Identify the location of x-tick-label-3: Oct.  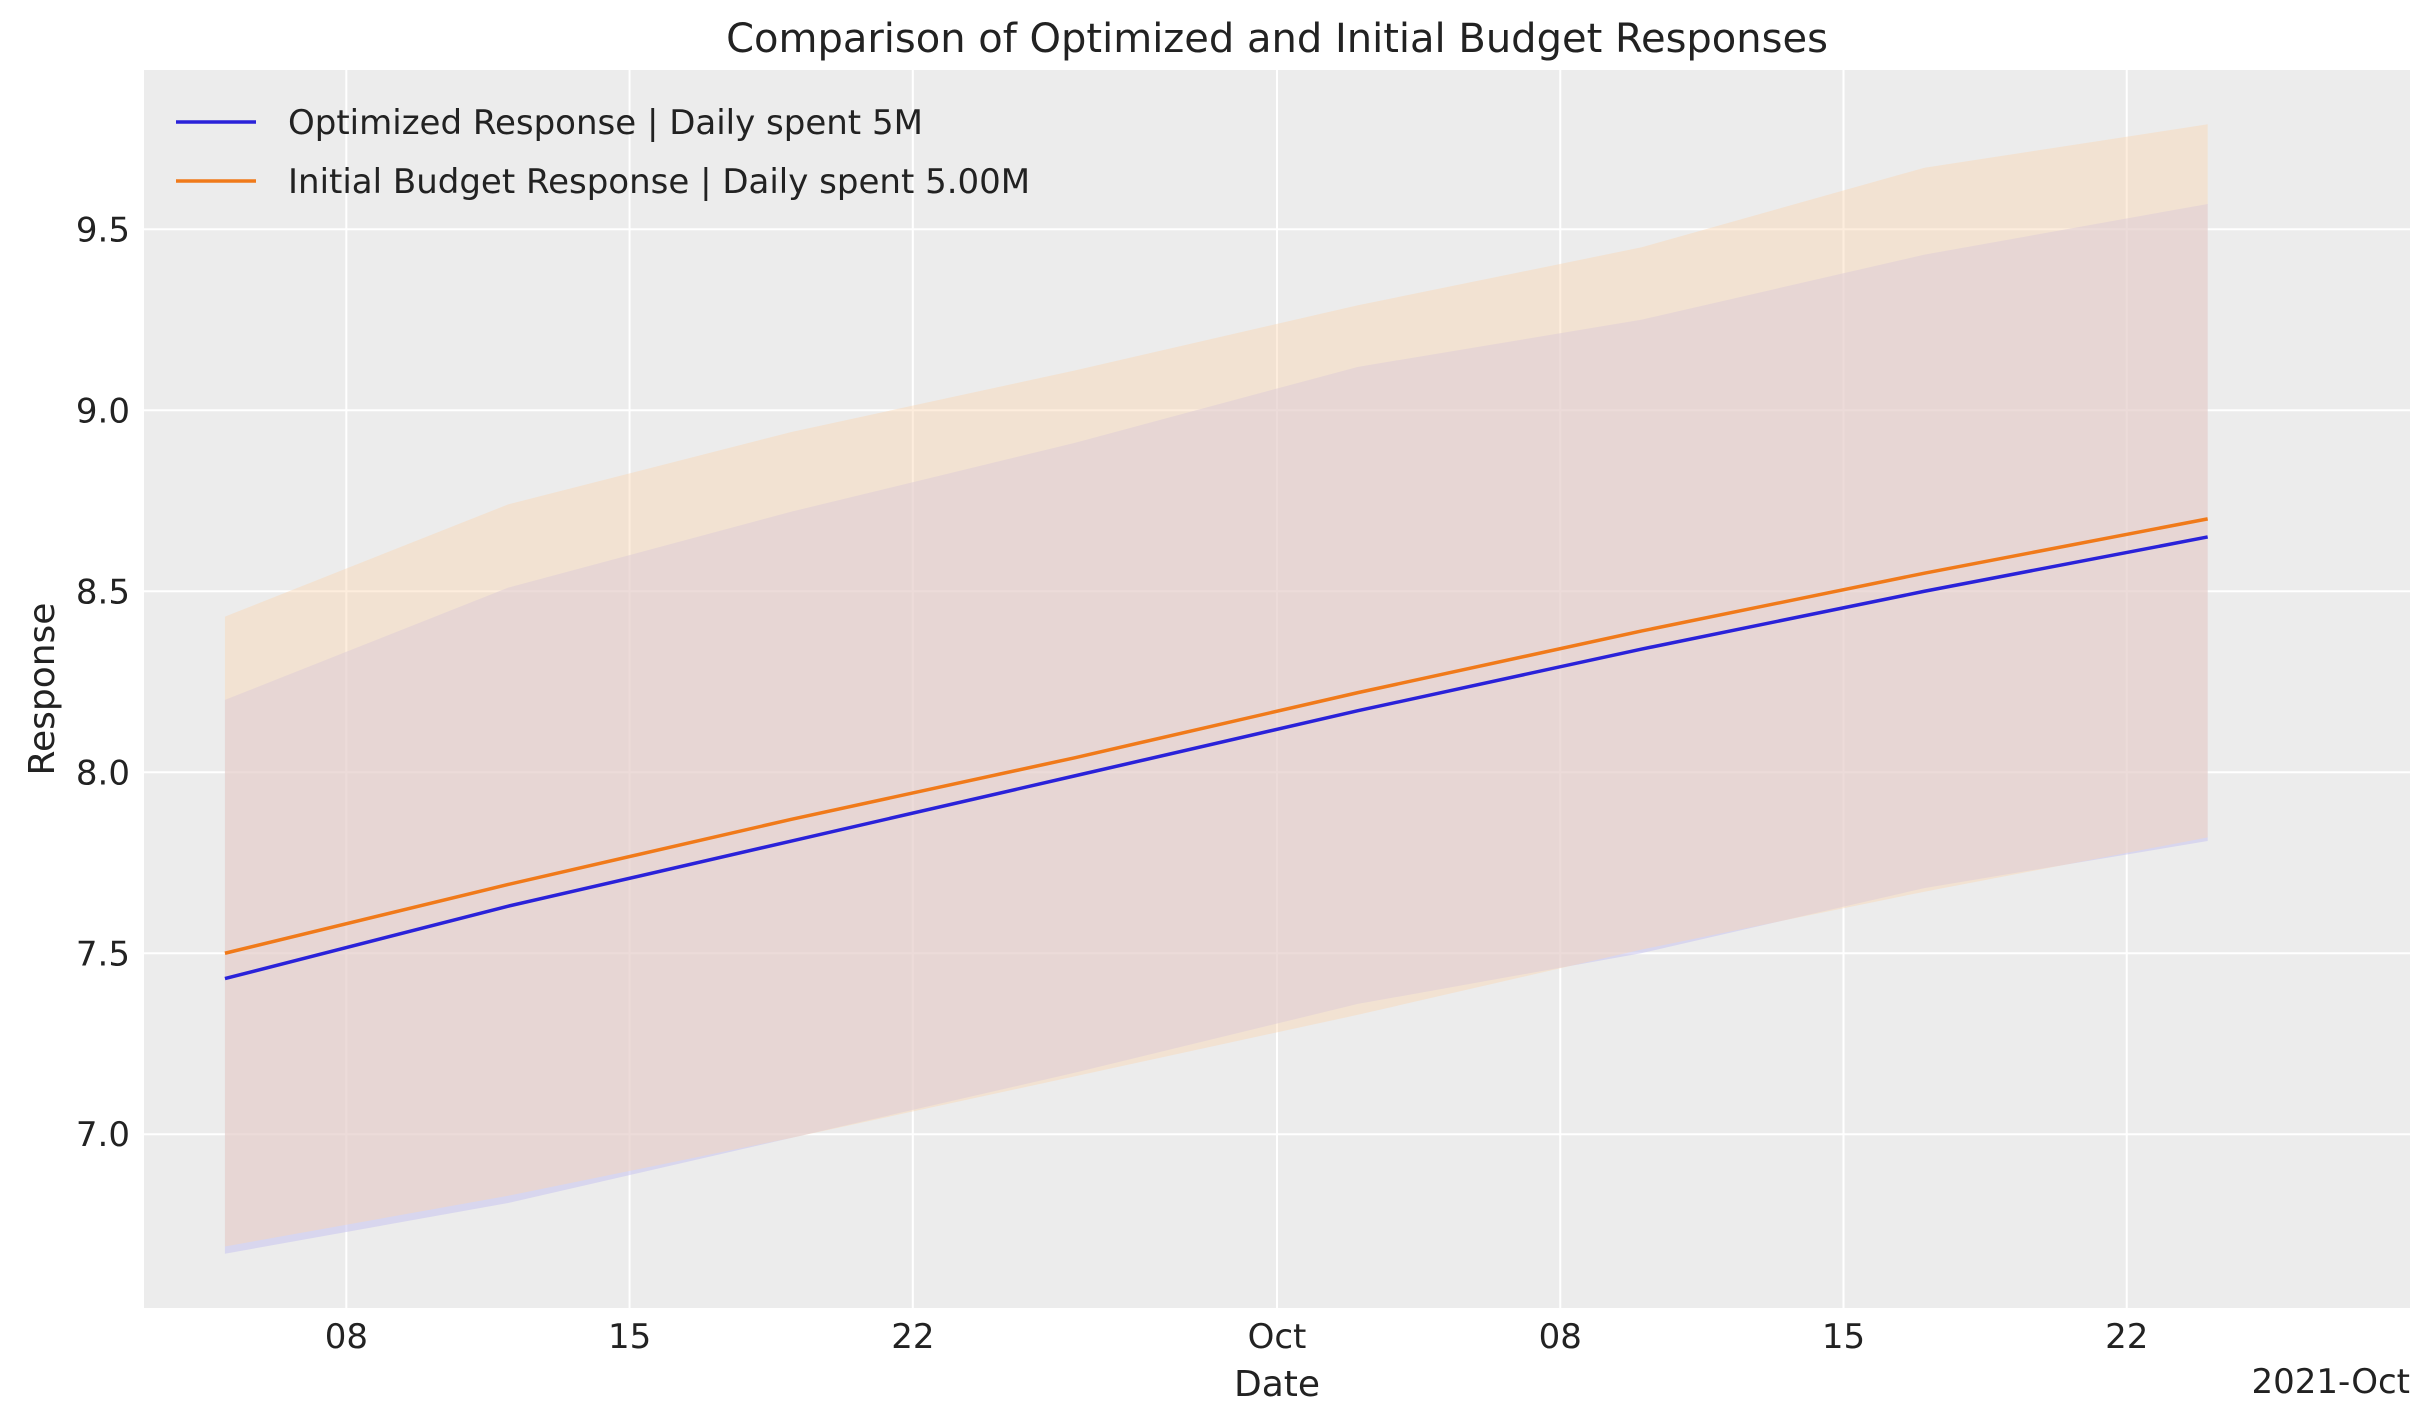
(1277, 1337).